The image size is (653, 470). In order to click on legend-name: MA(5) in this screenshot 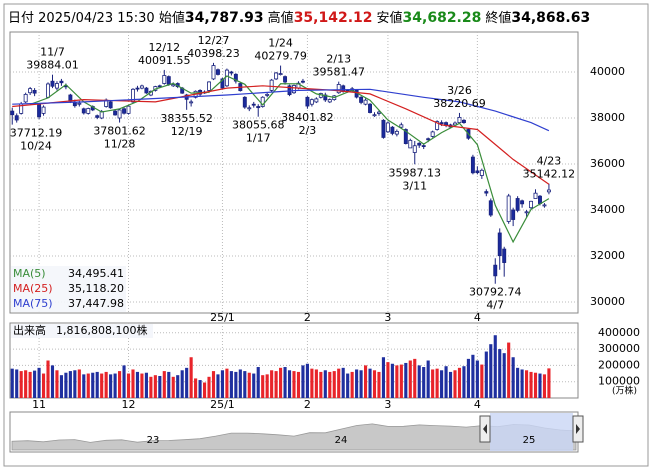, I will do `click(29, 273)`.